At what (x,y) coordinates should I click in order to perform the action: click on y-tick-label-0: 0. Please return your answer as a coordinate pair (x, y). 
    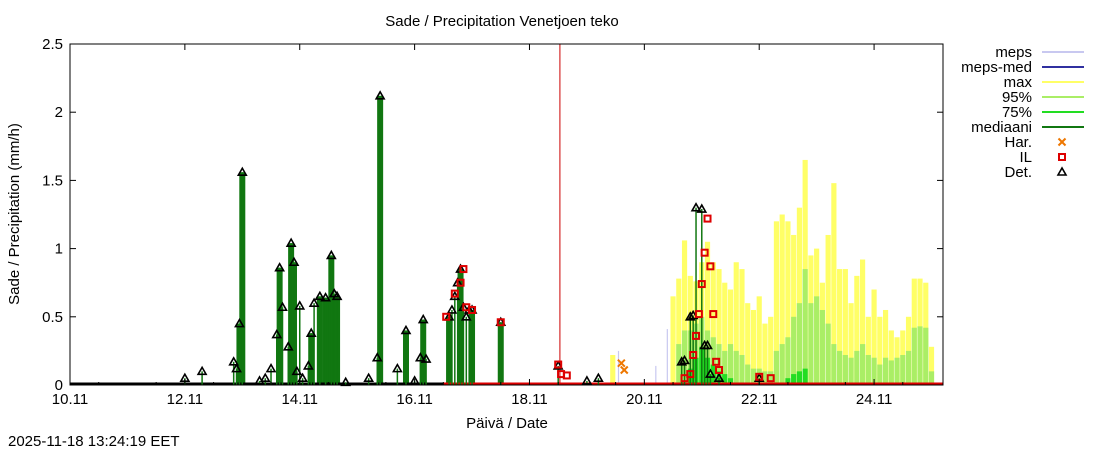
    Looking at the image, I should click on (59, 385).